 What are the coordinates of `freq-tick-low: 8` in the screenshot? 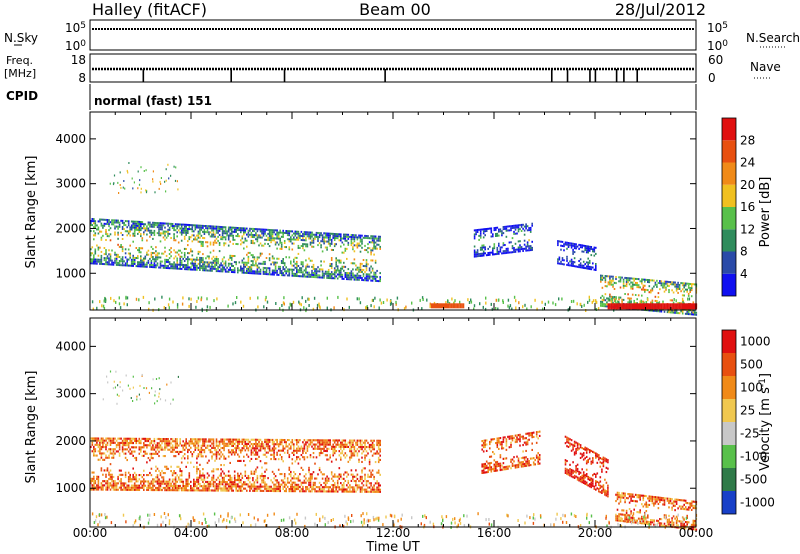 It's located at (82, 78).